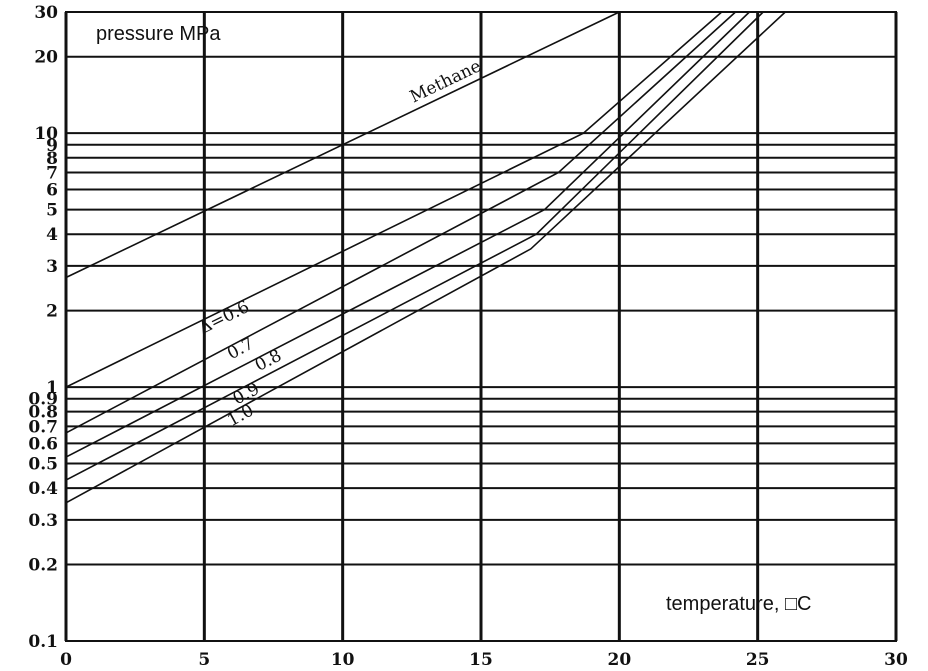 This screenshot has height=671, width=928. What do you see at coordinates (46, 134) in the screenshot?
I see `y-tick-label: 10` at bounding box center [46, 134].